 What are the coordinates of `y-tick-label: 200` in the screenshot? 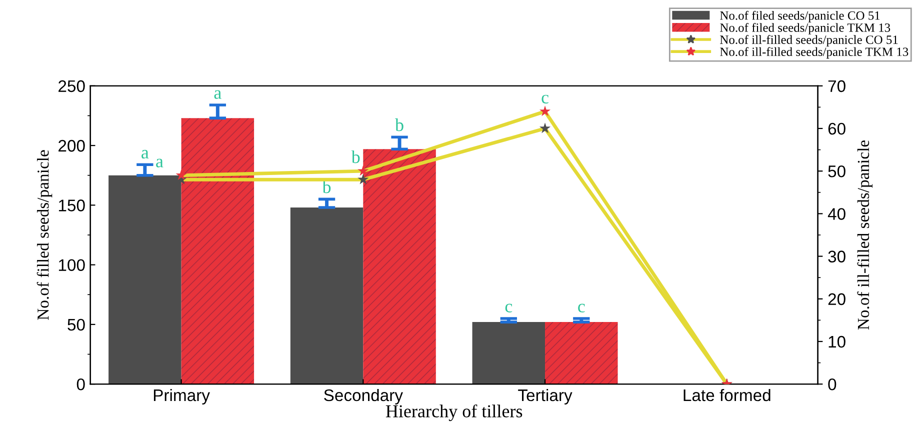 It's located at (71, 146).